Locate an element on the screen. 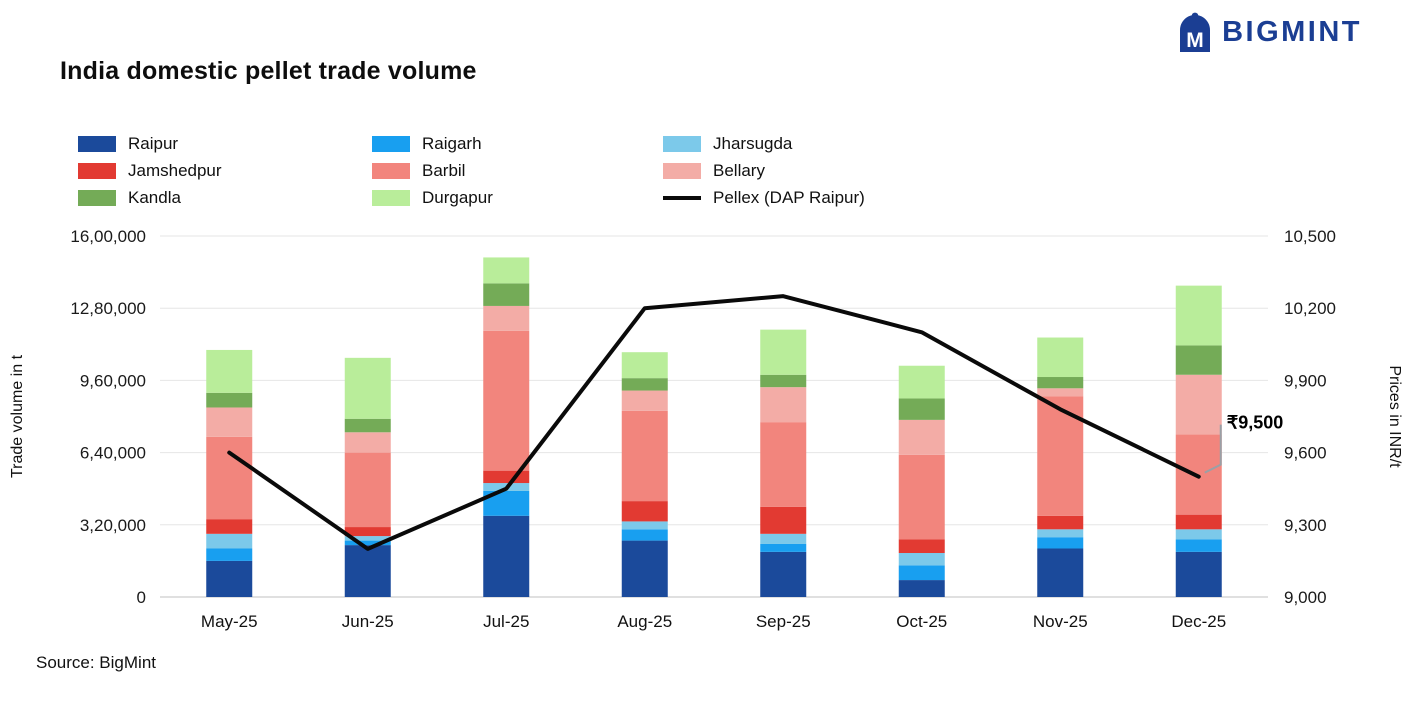 The height and width of the screenshot is (703, 1422). legend-swatch-kandla is located at coordinates (97, 197).